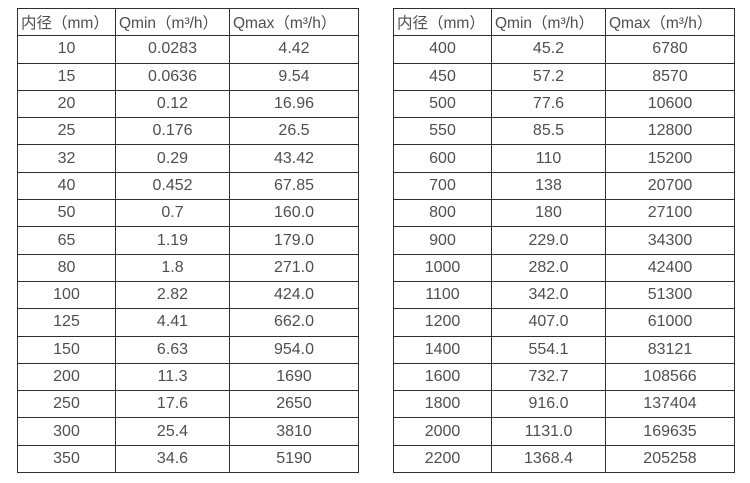 This screenshot has width=750, height=483. I want to click on table-row: 550 85.5 12800, so click(564, 131).